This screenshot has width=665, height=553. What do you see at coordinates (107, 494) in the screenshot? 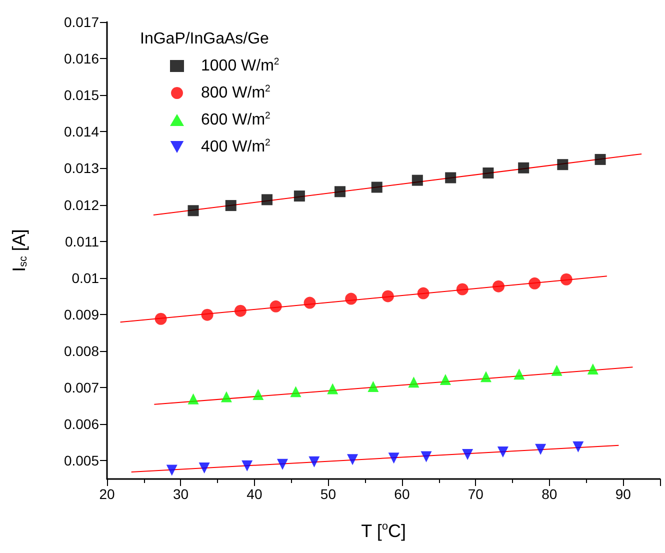
I see `x-tick-label: 20` at bounding box center [107, 494].